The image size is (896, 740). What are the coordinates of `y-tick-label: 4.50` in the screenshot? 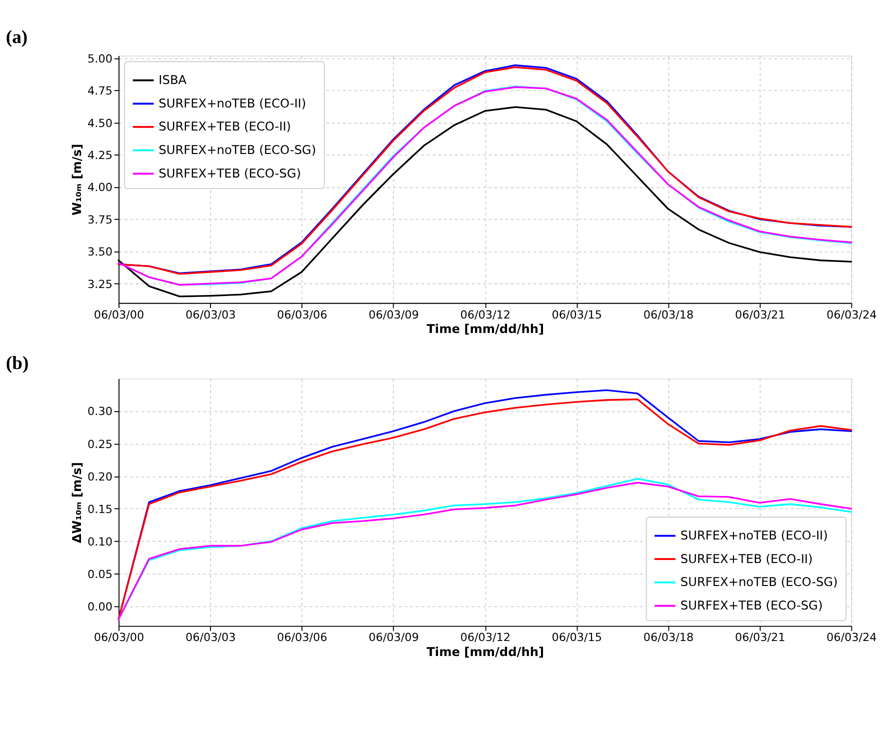 It's located at (100, 123).